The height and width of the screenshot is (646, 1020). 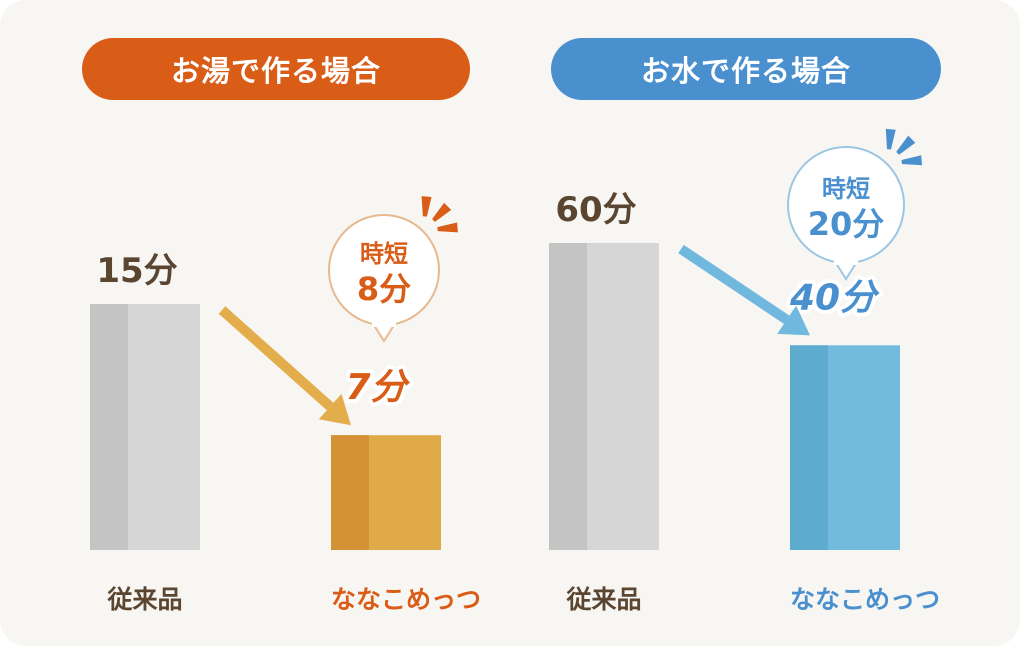 I want to click on value-label-product: 40分, so click(x=834, y=297).